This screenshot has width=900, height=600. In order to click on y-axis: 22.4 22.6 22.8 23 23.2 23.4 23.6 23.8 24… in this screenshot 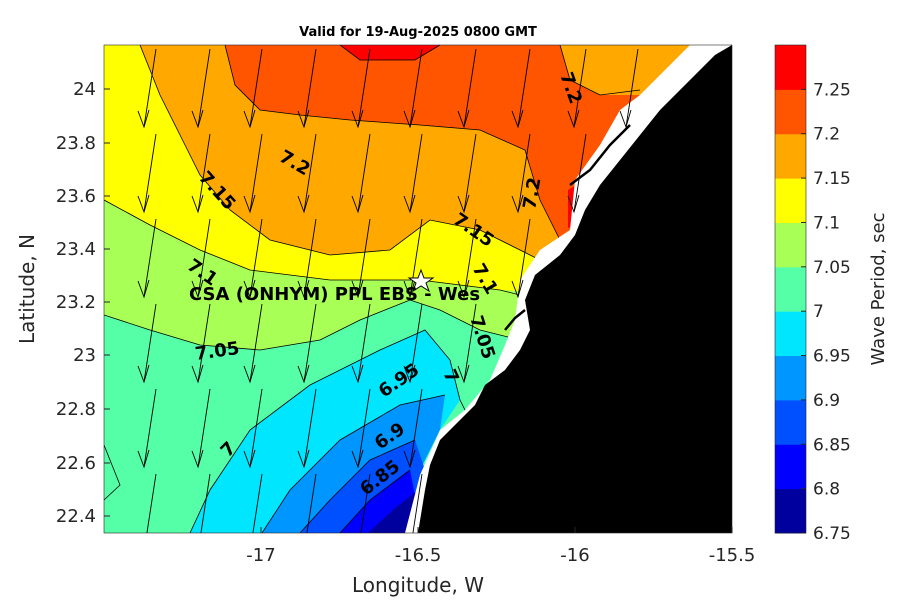, I will do `click(62, 303)`.